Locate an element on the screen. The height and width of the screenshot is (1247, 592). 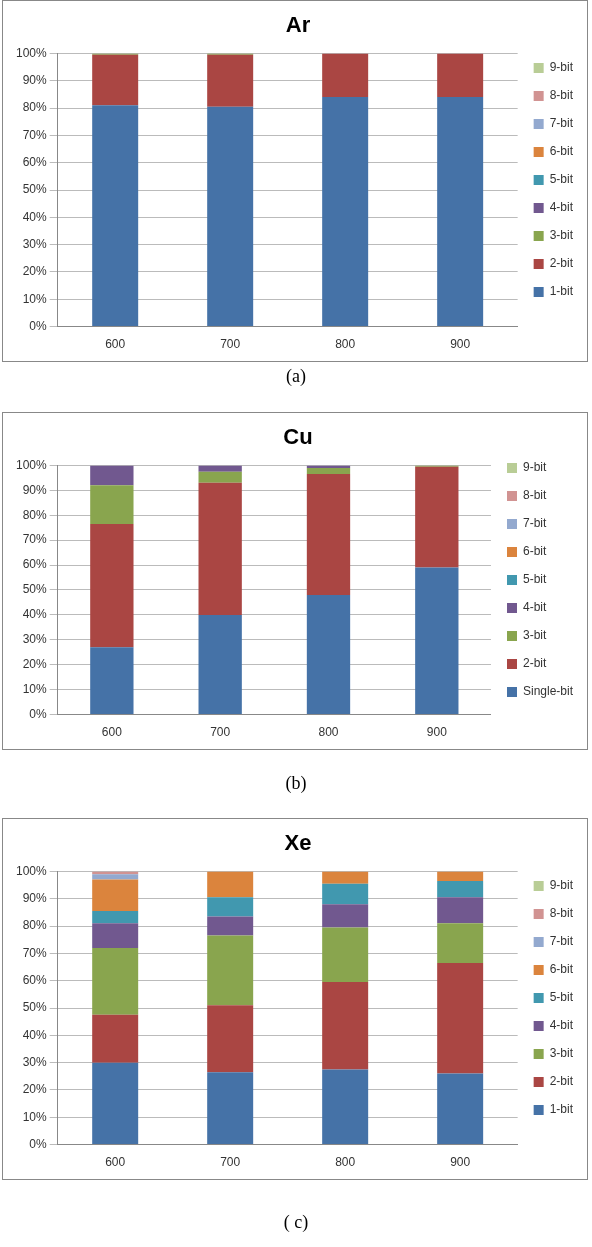
legend-label: 1-bit is located at coordinates (561, 291).